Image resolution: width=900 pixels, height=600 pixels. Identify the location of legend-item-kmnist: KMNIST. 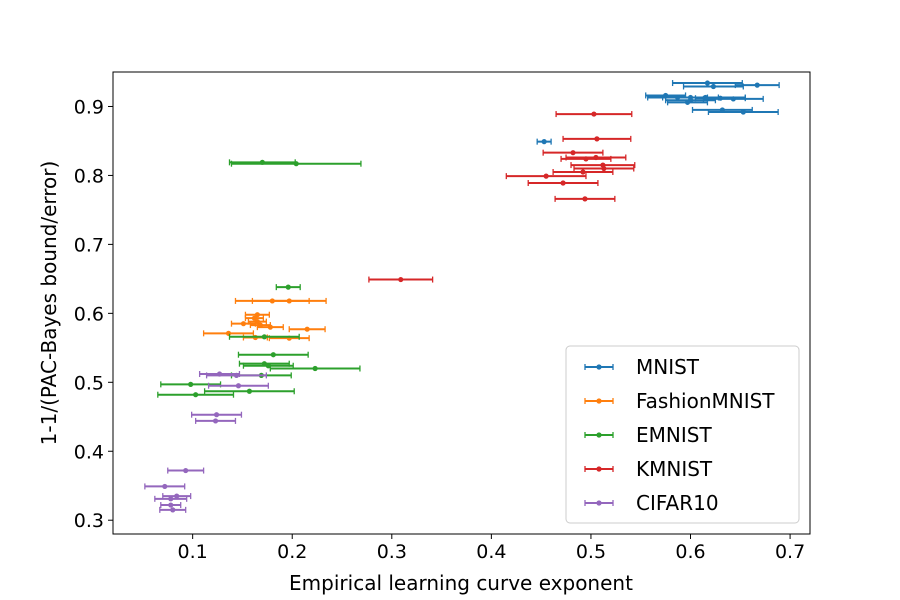
(648, 469).